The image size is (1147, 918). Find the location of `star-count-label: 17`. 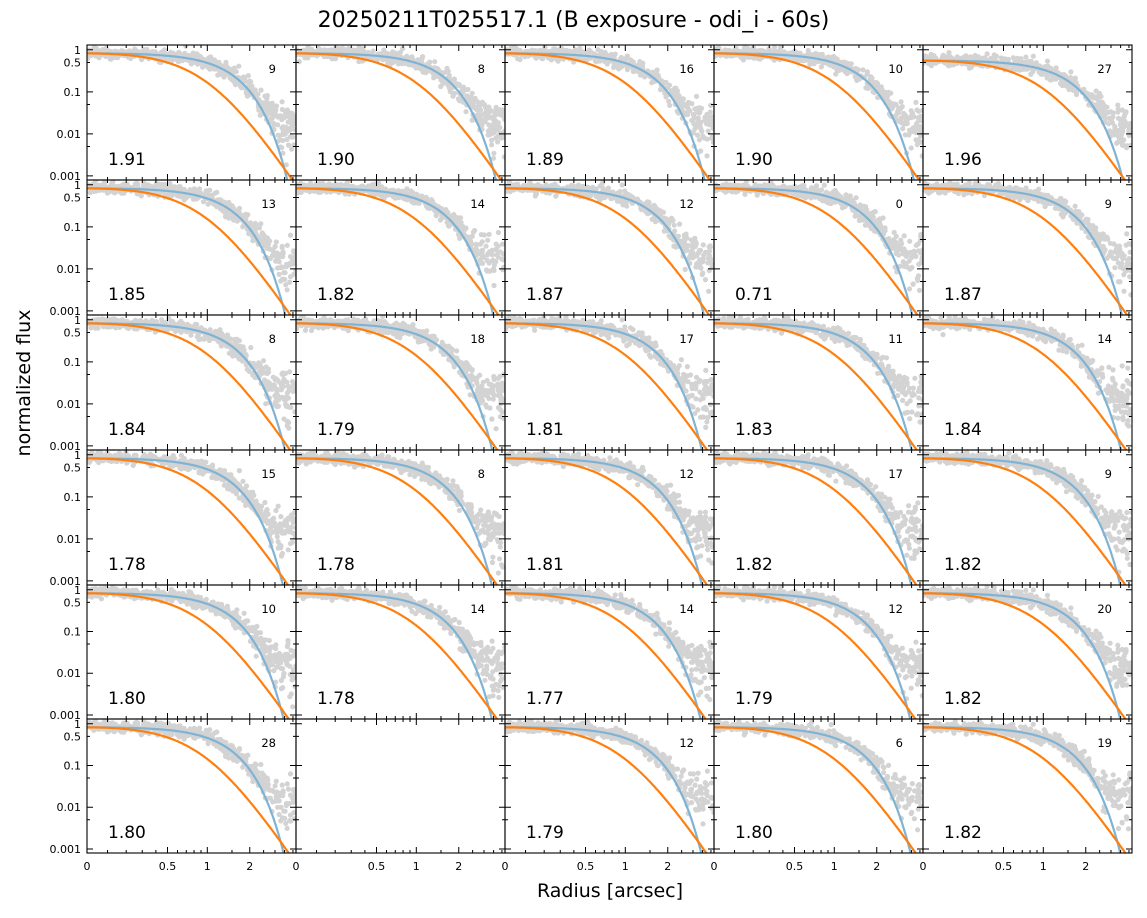

star-count-label: 17 is located at coordinates (686, 339).